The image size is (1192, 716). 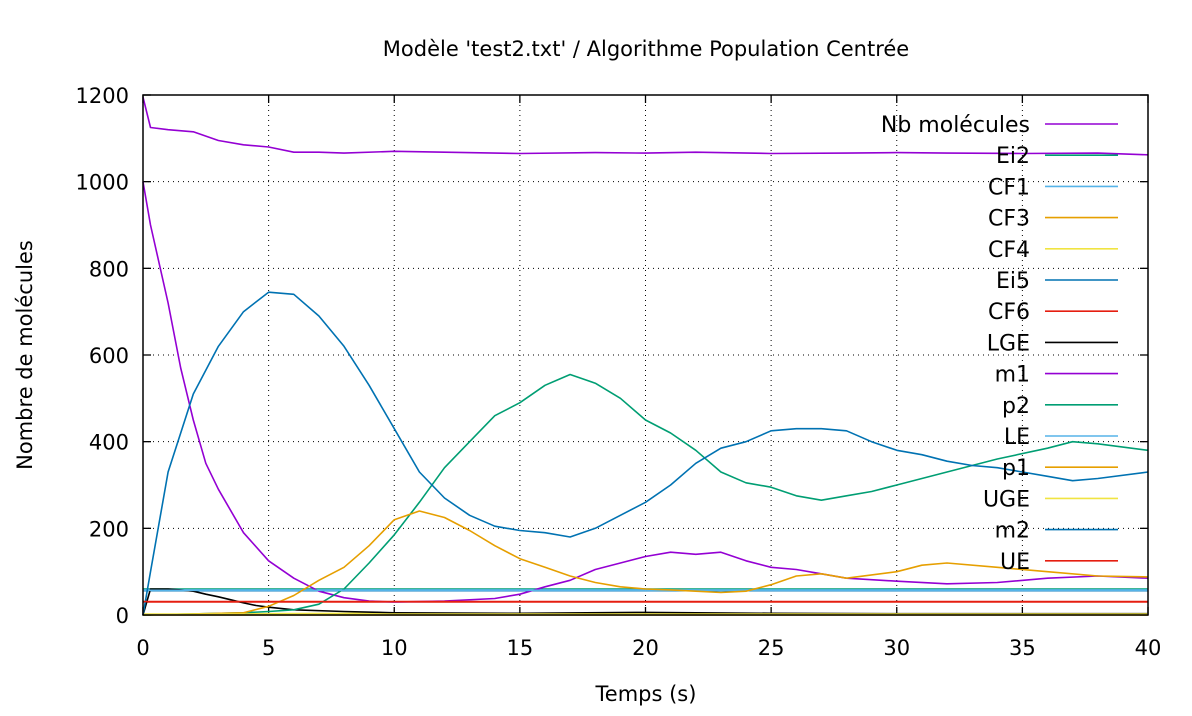 I want to click on legend-label-lge: LGE, so click(x=1008, y=343).